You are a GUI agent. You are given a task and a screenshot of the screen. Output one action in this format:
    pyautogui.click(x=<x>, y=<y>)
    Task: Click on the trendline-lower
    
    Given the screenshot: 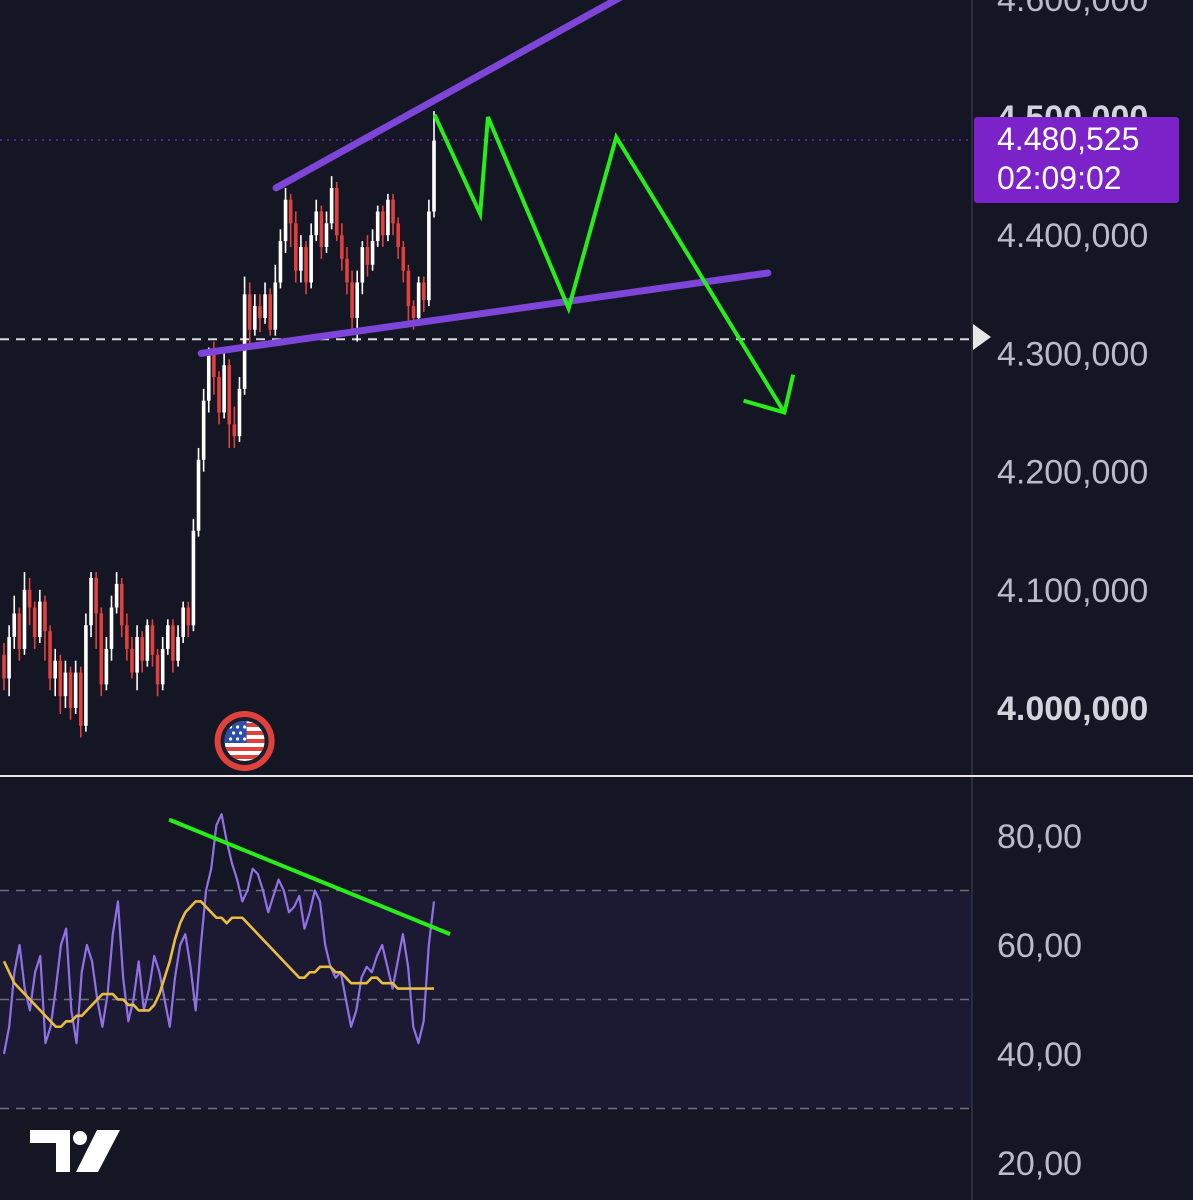 What is the action you would take?
    pyautogui.click(x=484, y=313)
    